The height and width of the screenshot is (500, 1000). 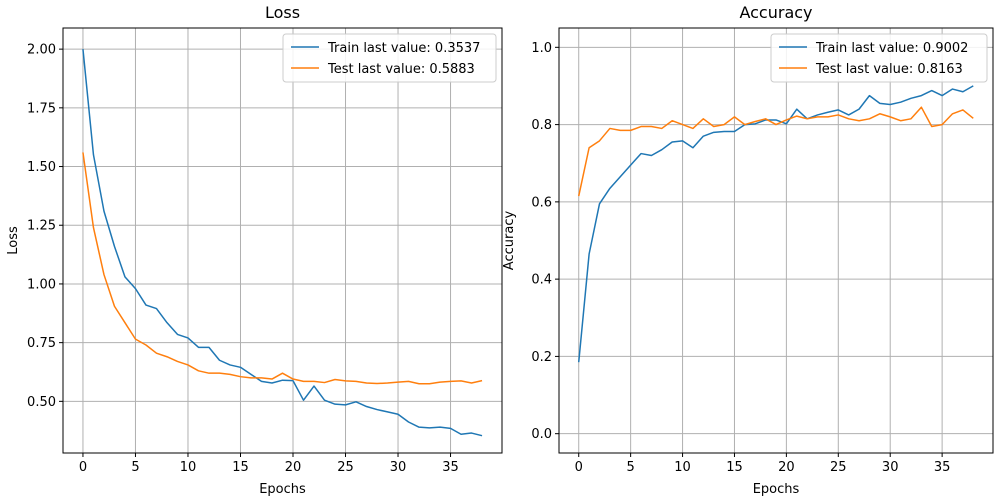 What do you see at coordinates (282, 12) in the screenshot?
I see `chart-title: Loss` at bounding box center [282, 12].